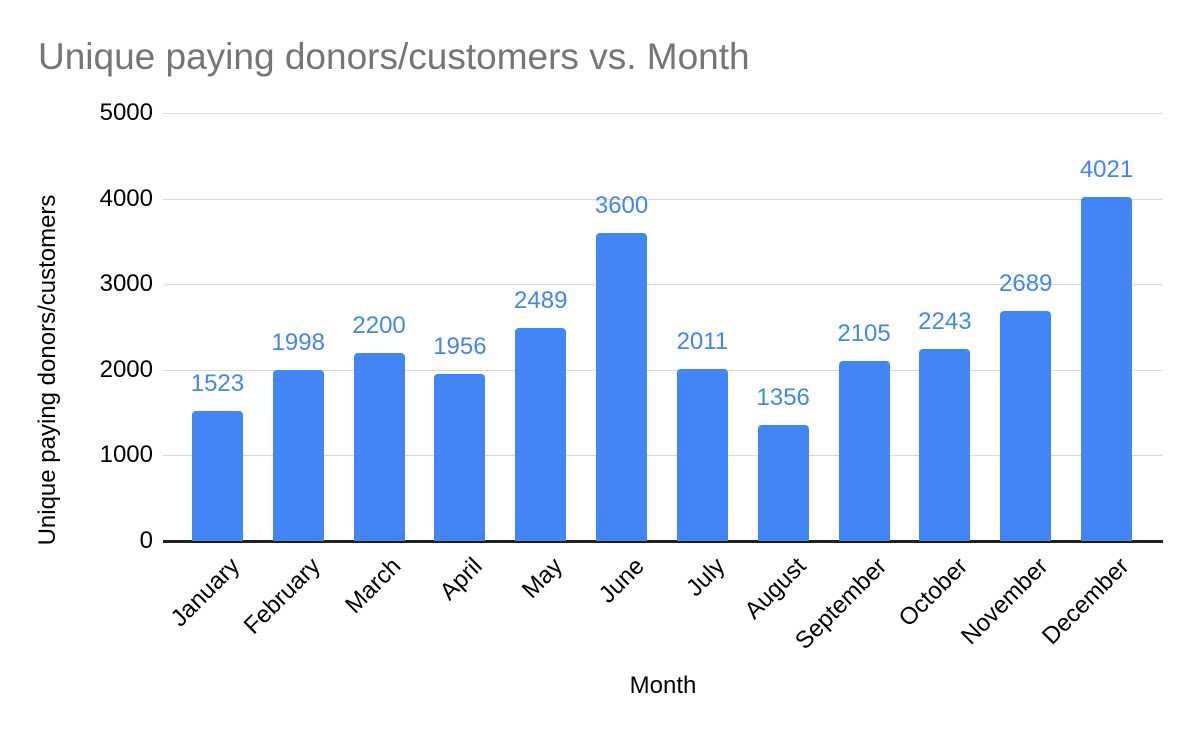  I want to click on bar-value-label-september: 2105, so click(864, 333).